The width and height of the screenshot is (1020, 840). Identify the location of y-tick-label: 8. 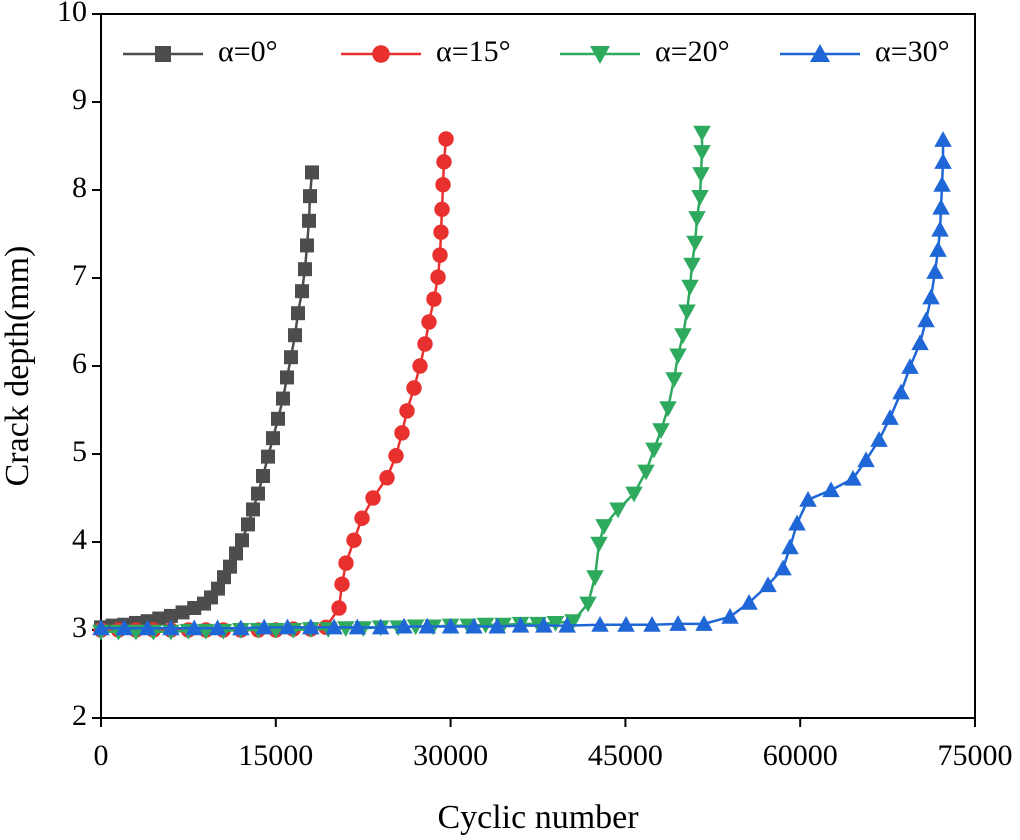
(79, 187).